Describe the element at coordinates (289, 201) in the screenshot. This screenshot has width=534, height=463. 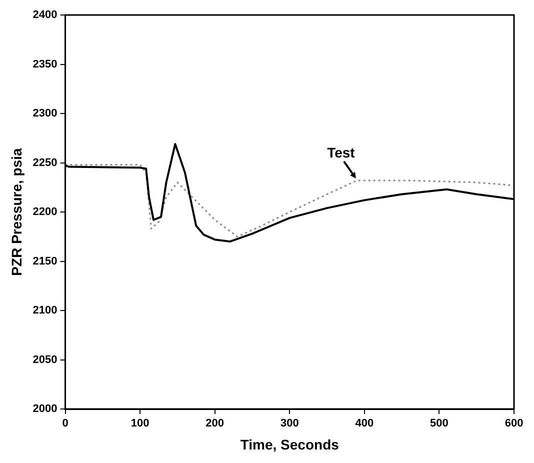
I see `line-series` at that location.